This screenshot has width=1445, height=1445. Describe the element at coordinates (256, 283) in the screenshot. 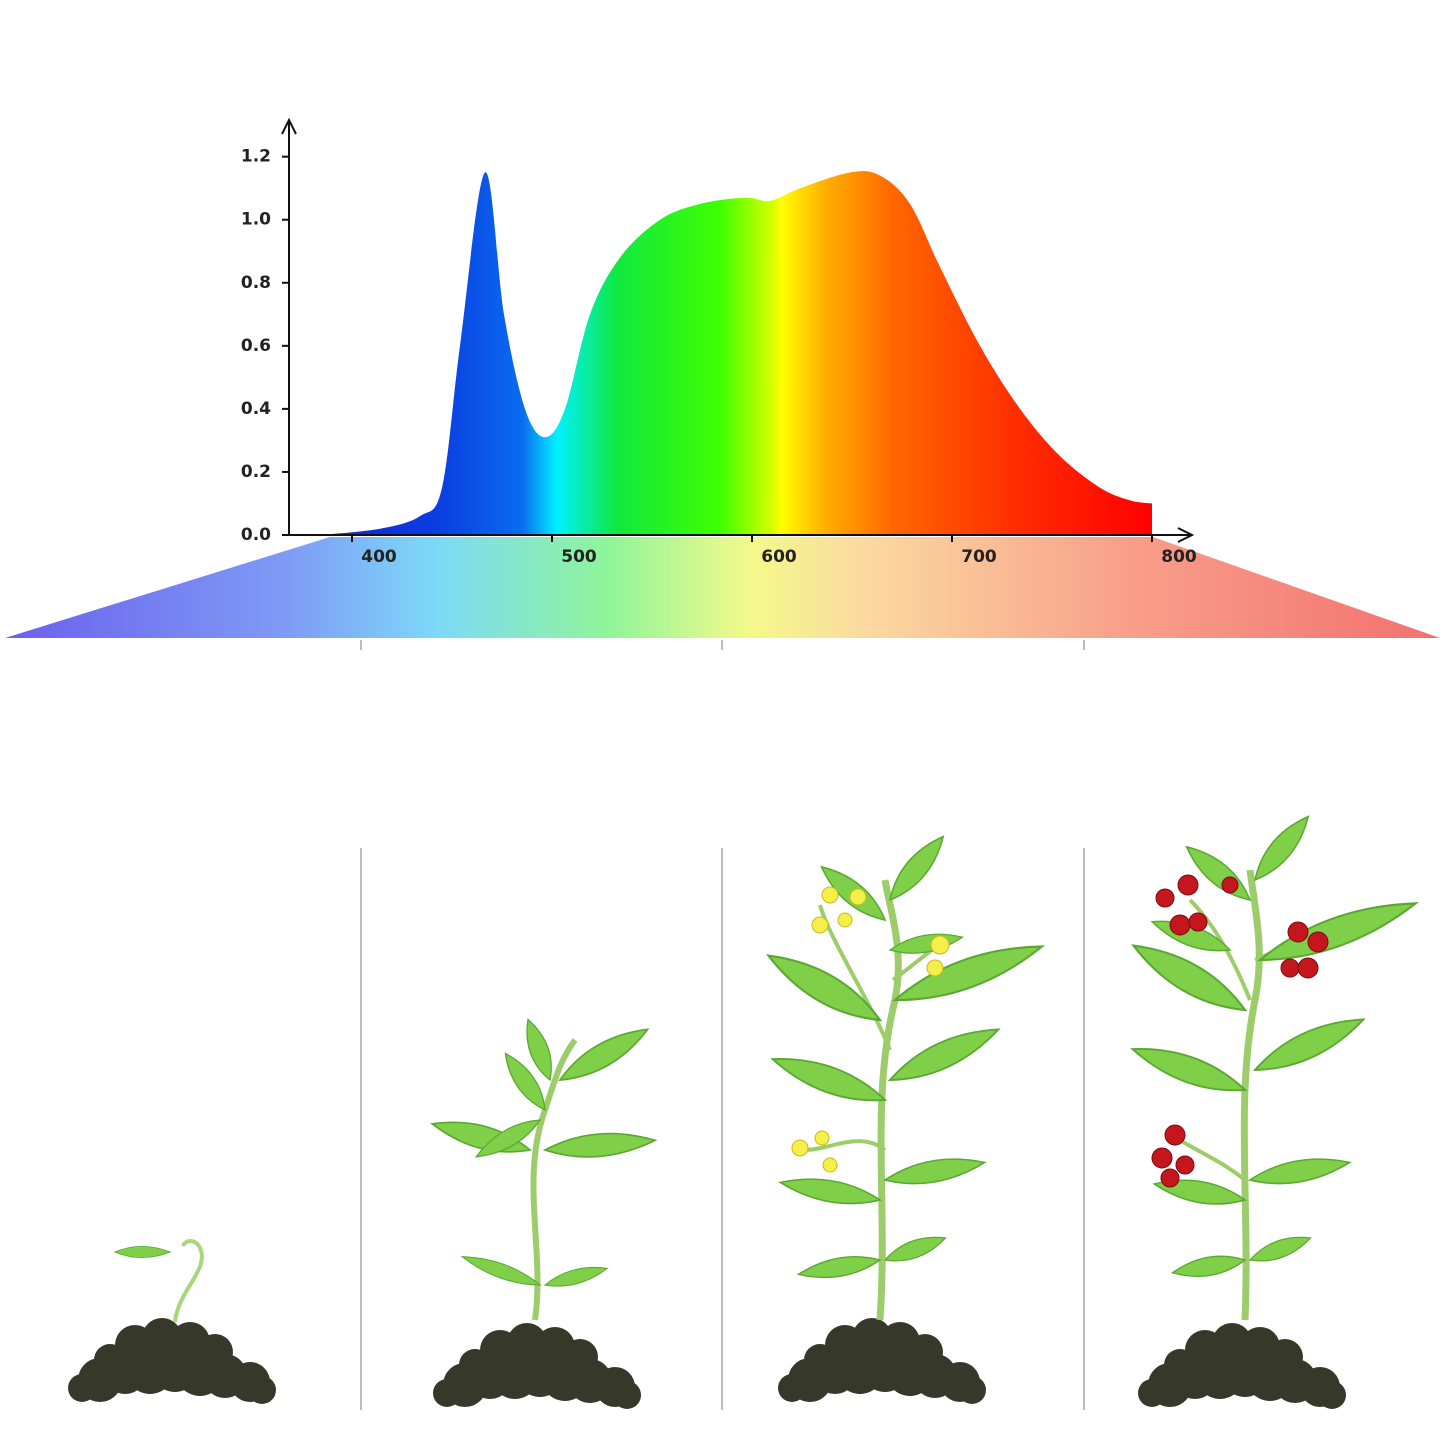

I see `y-tick-label: 0.8` at that location.